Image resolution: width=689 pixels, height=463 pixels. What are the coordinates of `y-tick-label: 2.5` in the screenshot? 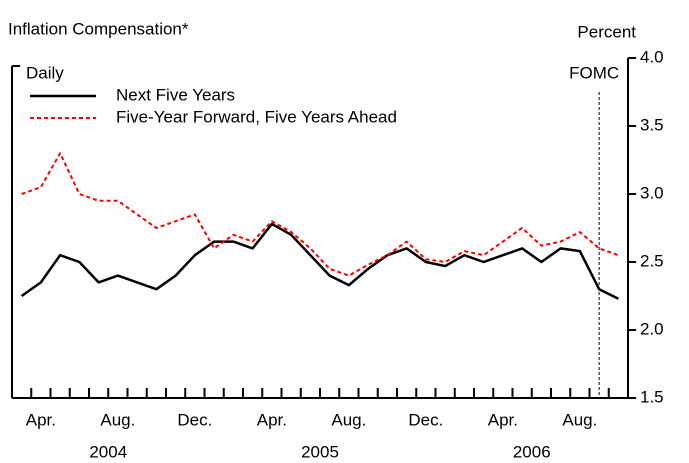 It's located at (652, 260).